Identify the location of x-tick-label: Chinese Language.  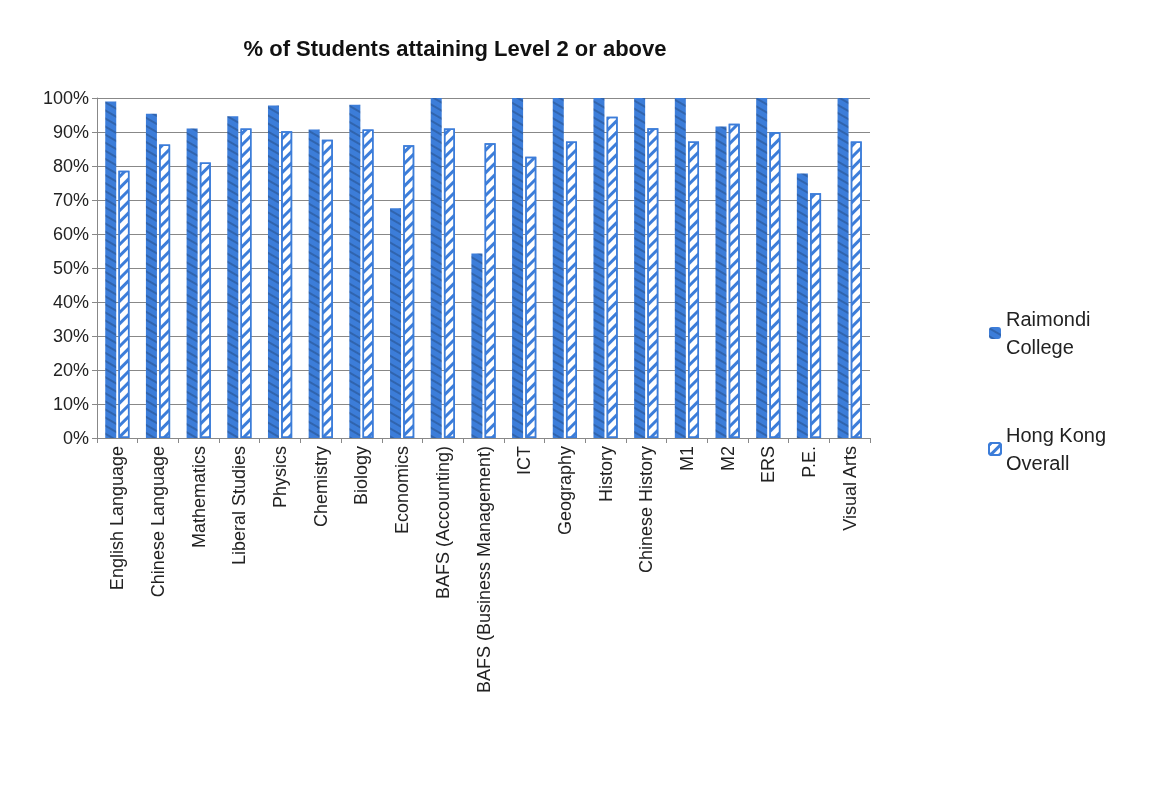
(158, 522).